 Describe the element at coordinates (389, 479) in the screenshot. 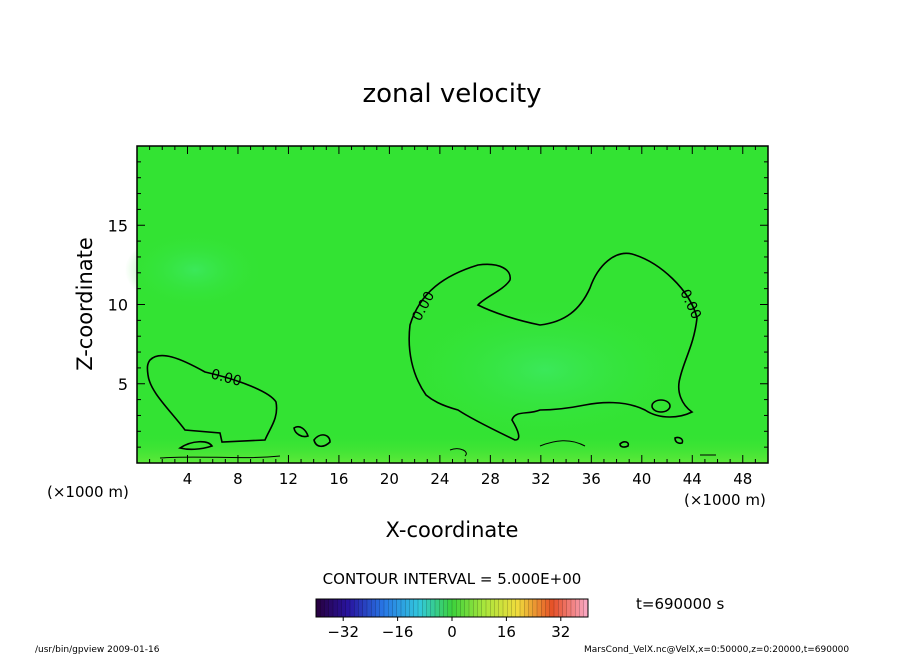

I see `x-tick-label: 20` at that location.